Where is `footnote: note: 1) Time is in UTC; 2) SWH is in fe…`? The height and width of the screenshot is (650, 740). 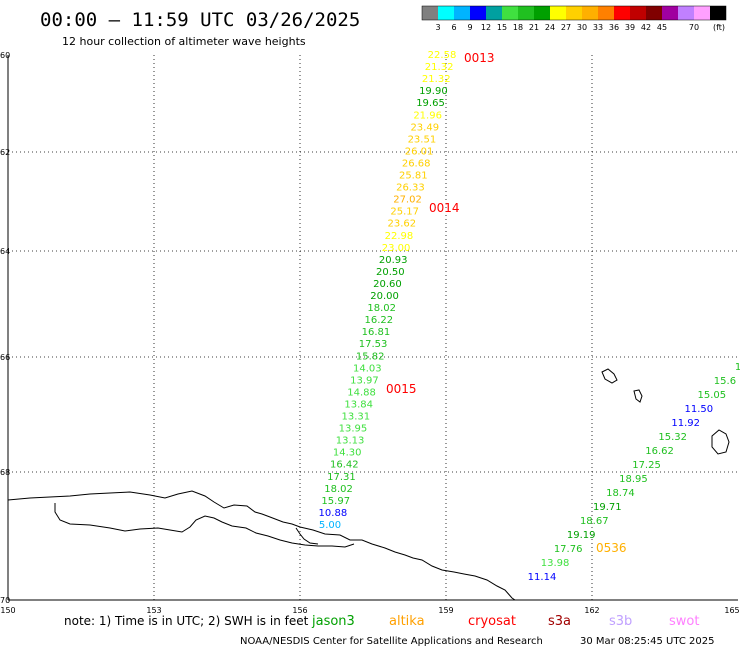
footnote: note: 1) Time is in UTC; 2) SWH is in fe… is located at coordinates (186, 621).